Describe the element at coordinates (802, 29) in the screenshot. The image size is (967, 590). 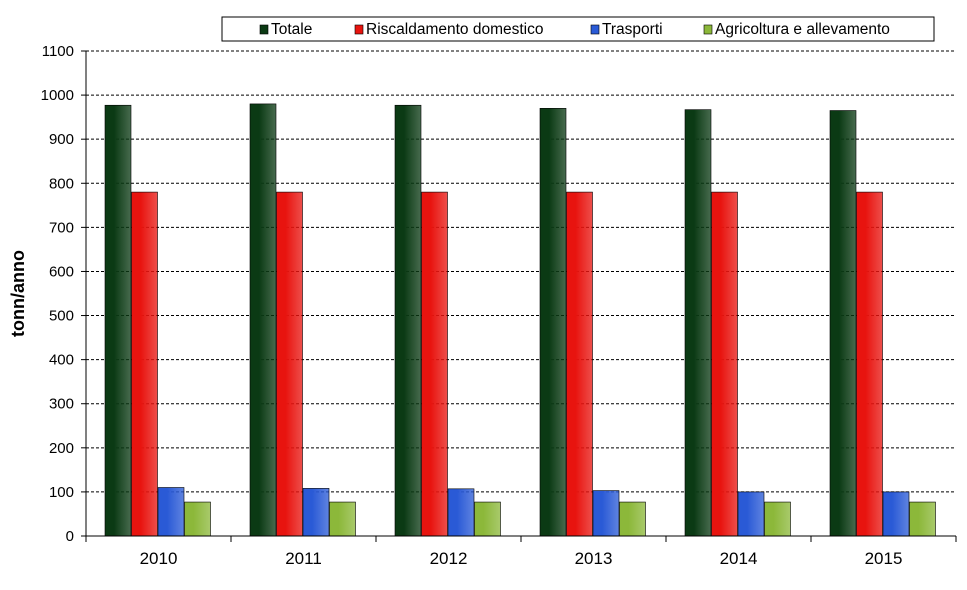
I see `legend-label: Agricoltura e allevamento` at that location.